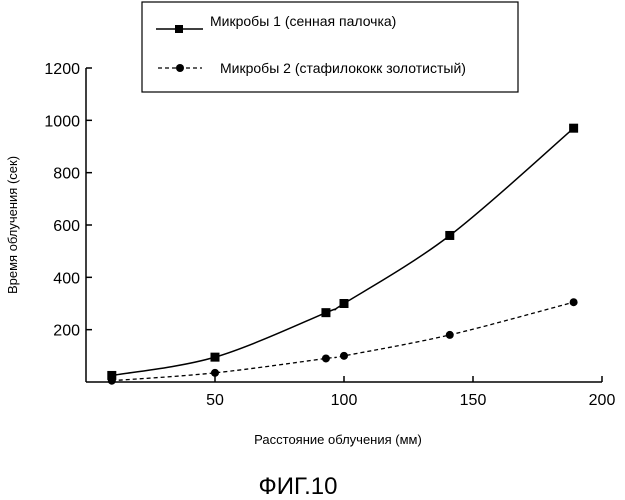  I want to click on x-tick-label: 200, so click(602, 400).